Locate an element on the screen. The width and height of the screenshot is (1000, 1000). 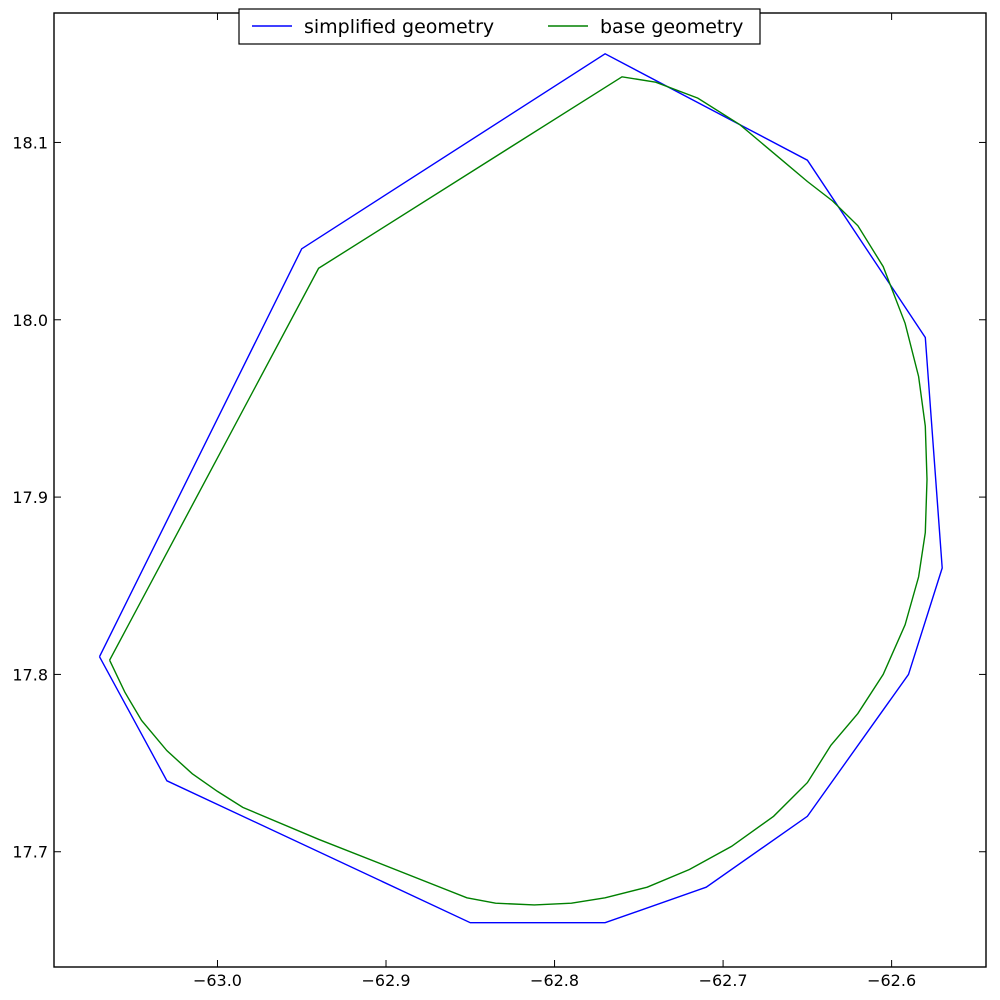
y-tick-label: 18.1 is located at coordinates (30, 142).